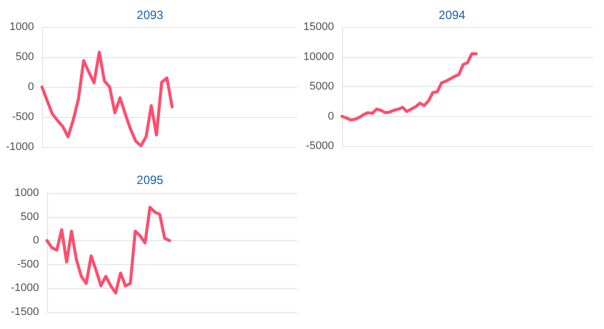 The height and width of the screenshot is (329, 604). I want to click on y-tick-label: -1500, so click(24, 312).